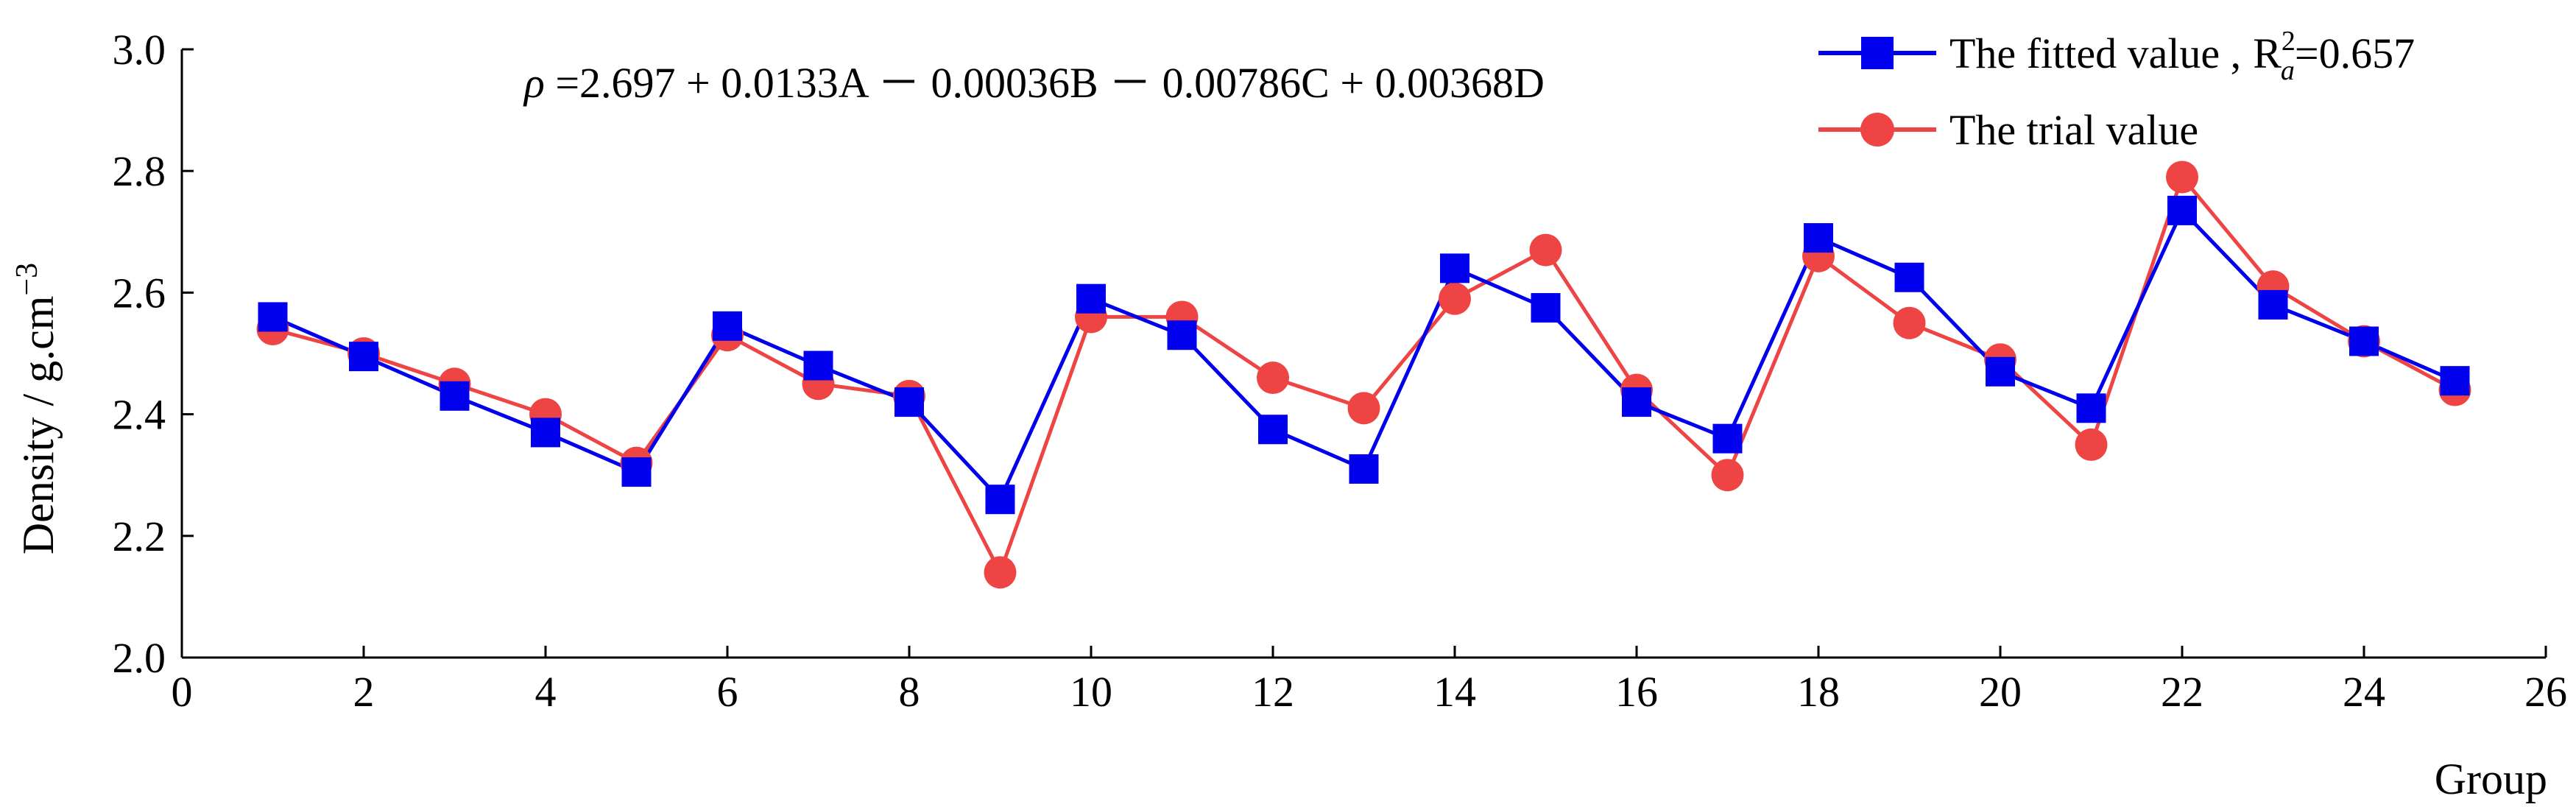  Describe the element at coordinates (139, 171) in the screenshot. I see `y-tick-label: 2.8` at that location.